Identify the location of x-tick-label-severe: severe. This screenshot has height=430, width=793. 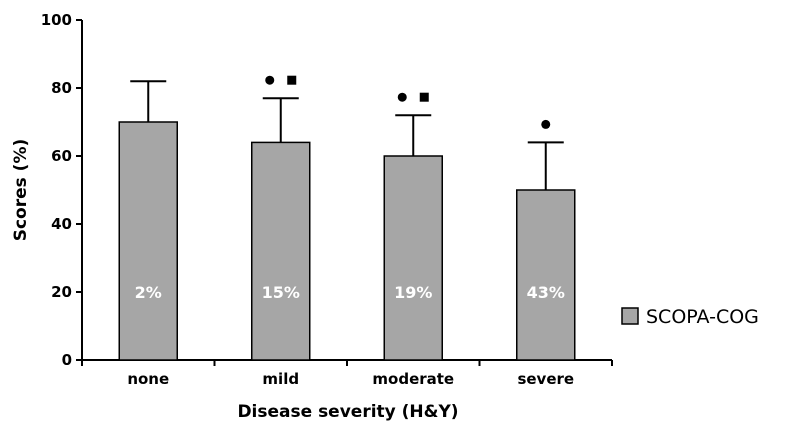
(545, 379).